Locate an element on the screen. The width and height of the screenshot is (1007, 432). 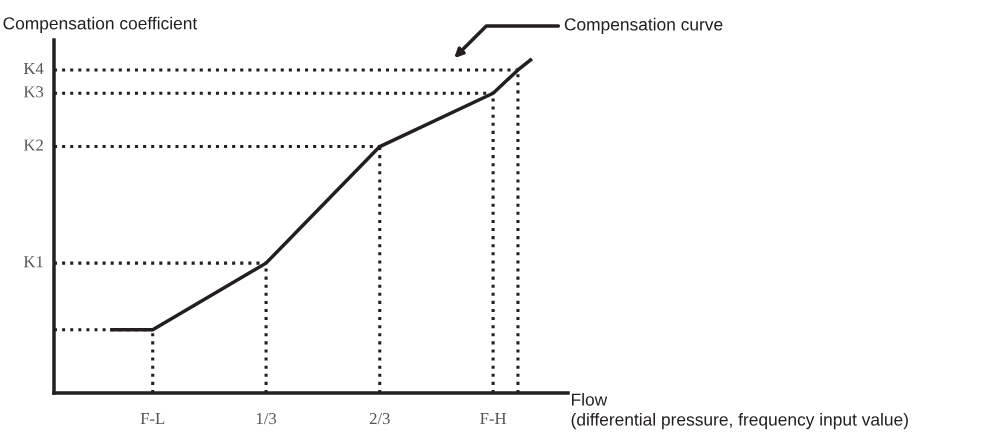
text: Compensation curve is located at coordinates (643, 26).